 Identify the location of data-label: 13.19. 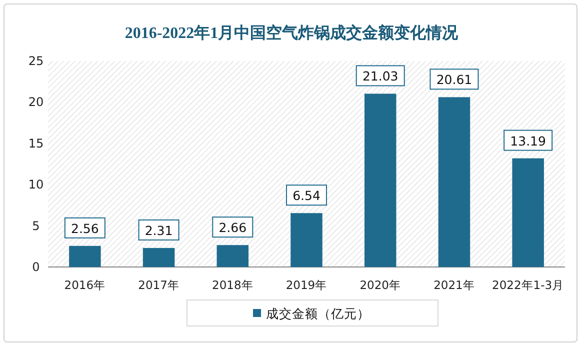
(528, 140).